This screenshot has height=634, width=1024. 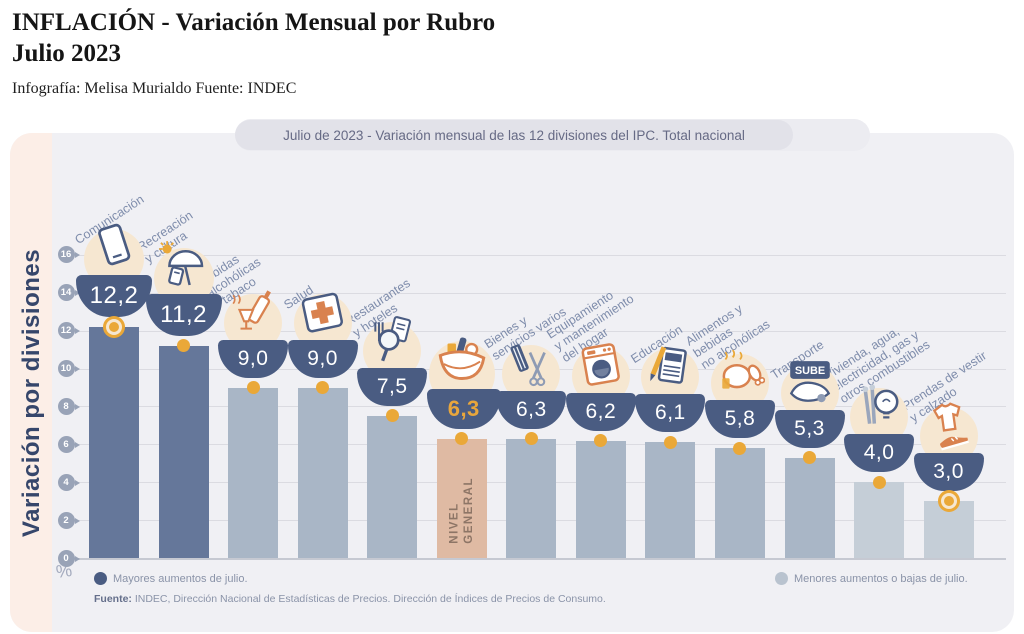 What do you see at coordinates (68, 331) in the screenshot?
I see `y-axis-tick: 12` at bounding box center [68, 331].